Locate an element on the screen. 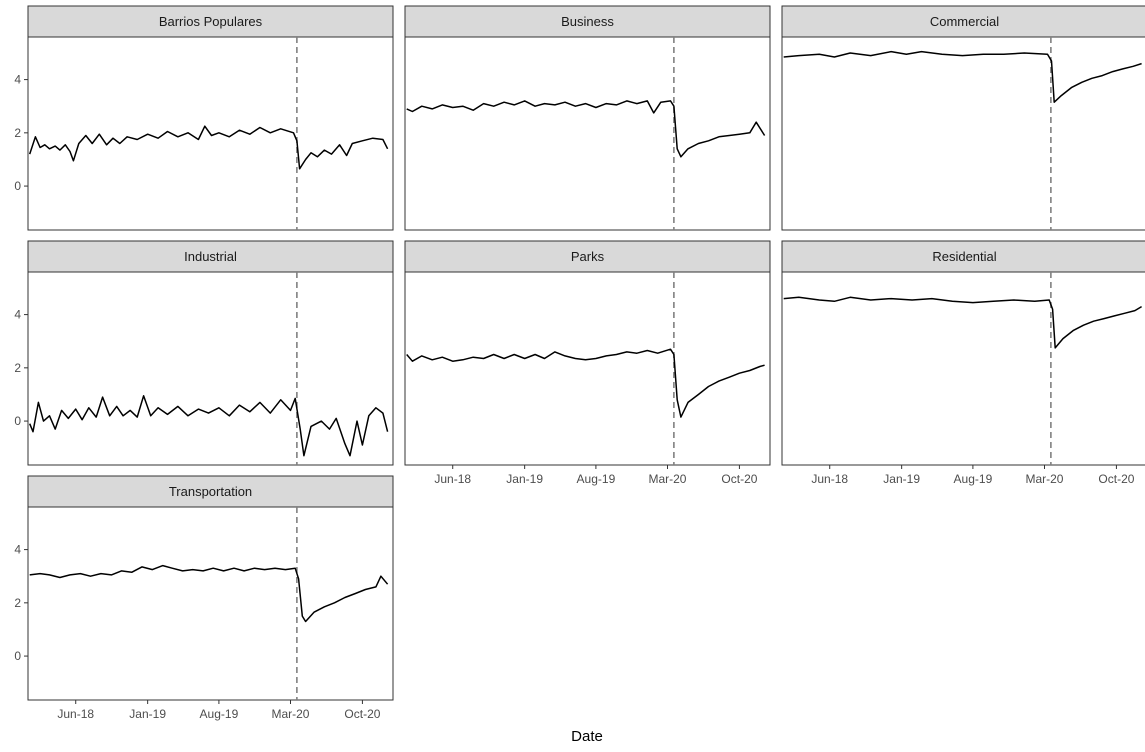 The width and height of the screenshot is (1145, 752). facet-title-commercial: Commercial is located at coordinates (964, 21).